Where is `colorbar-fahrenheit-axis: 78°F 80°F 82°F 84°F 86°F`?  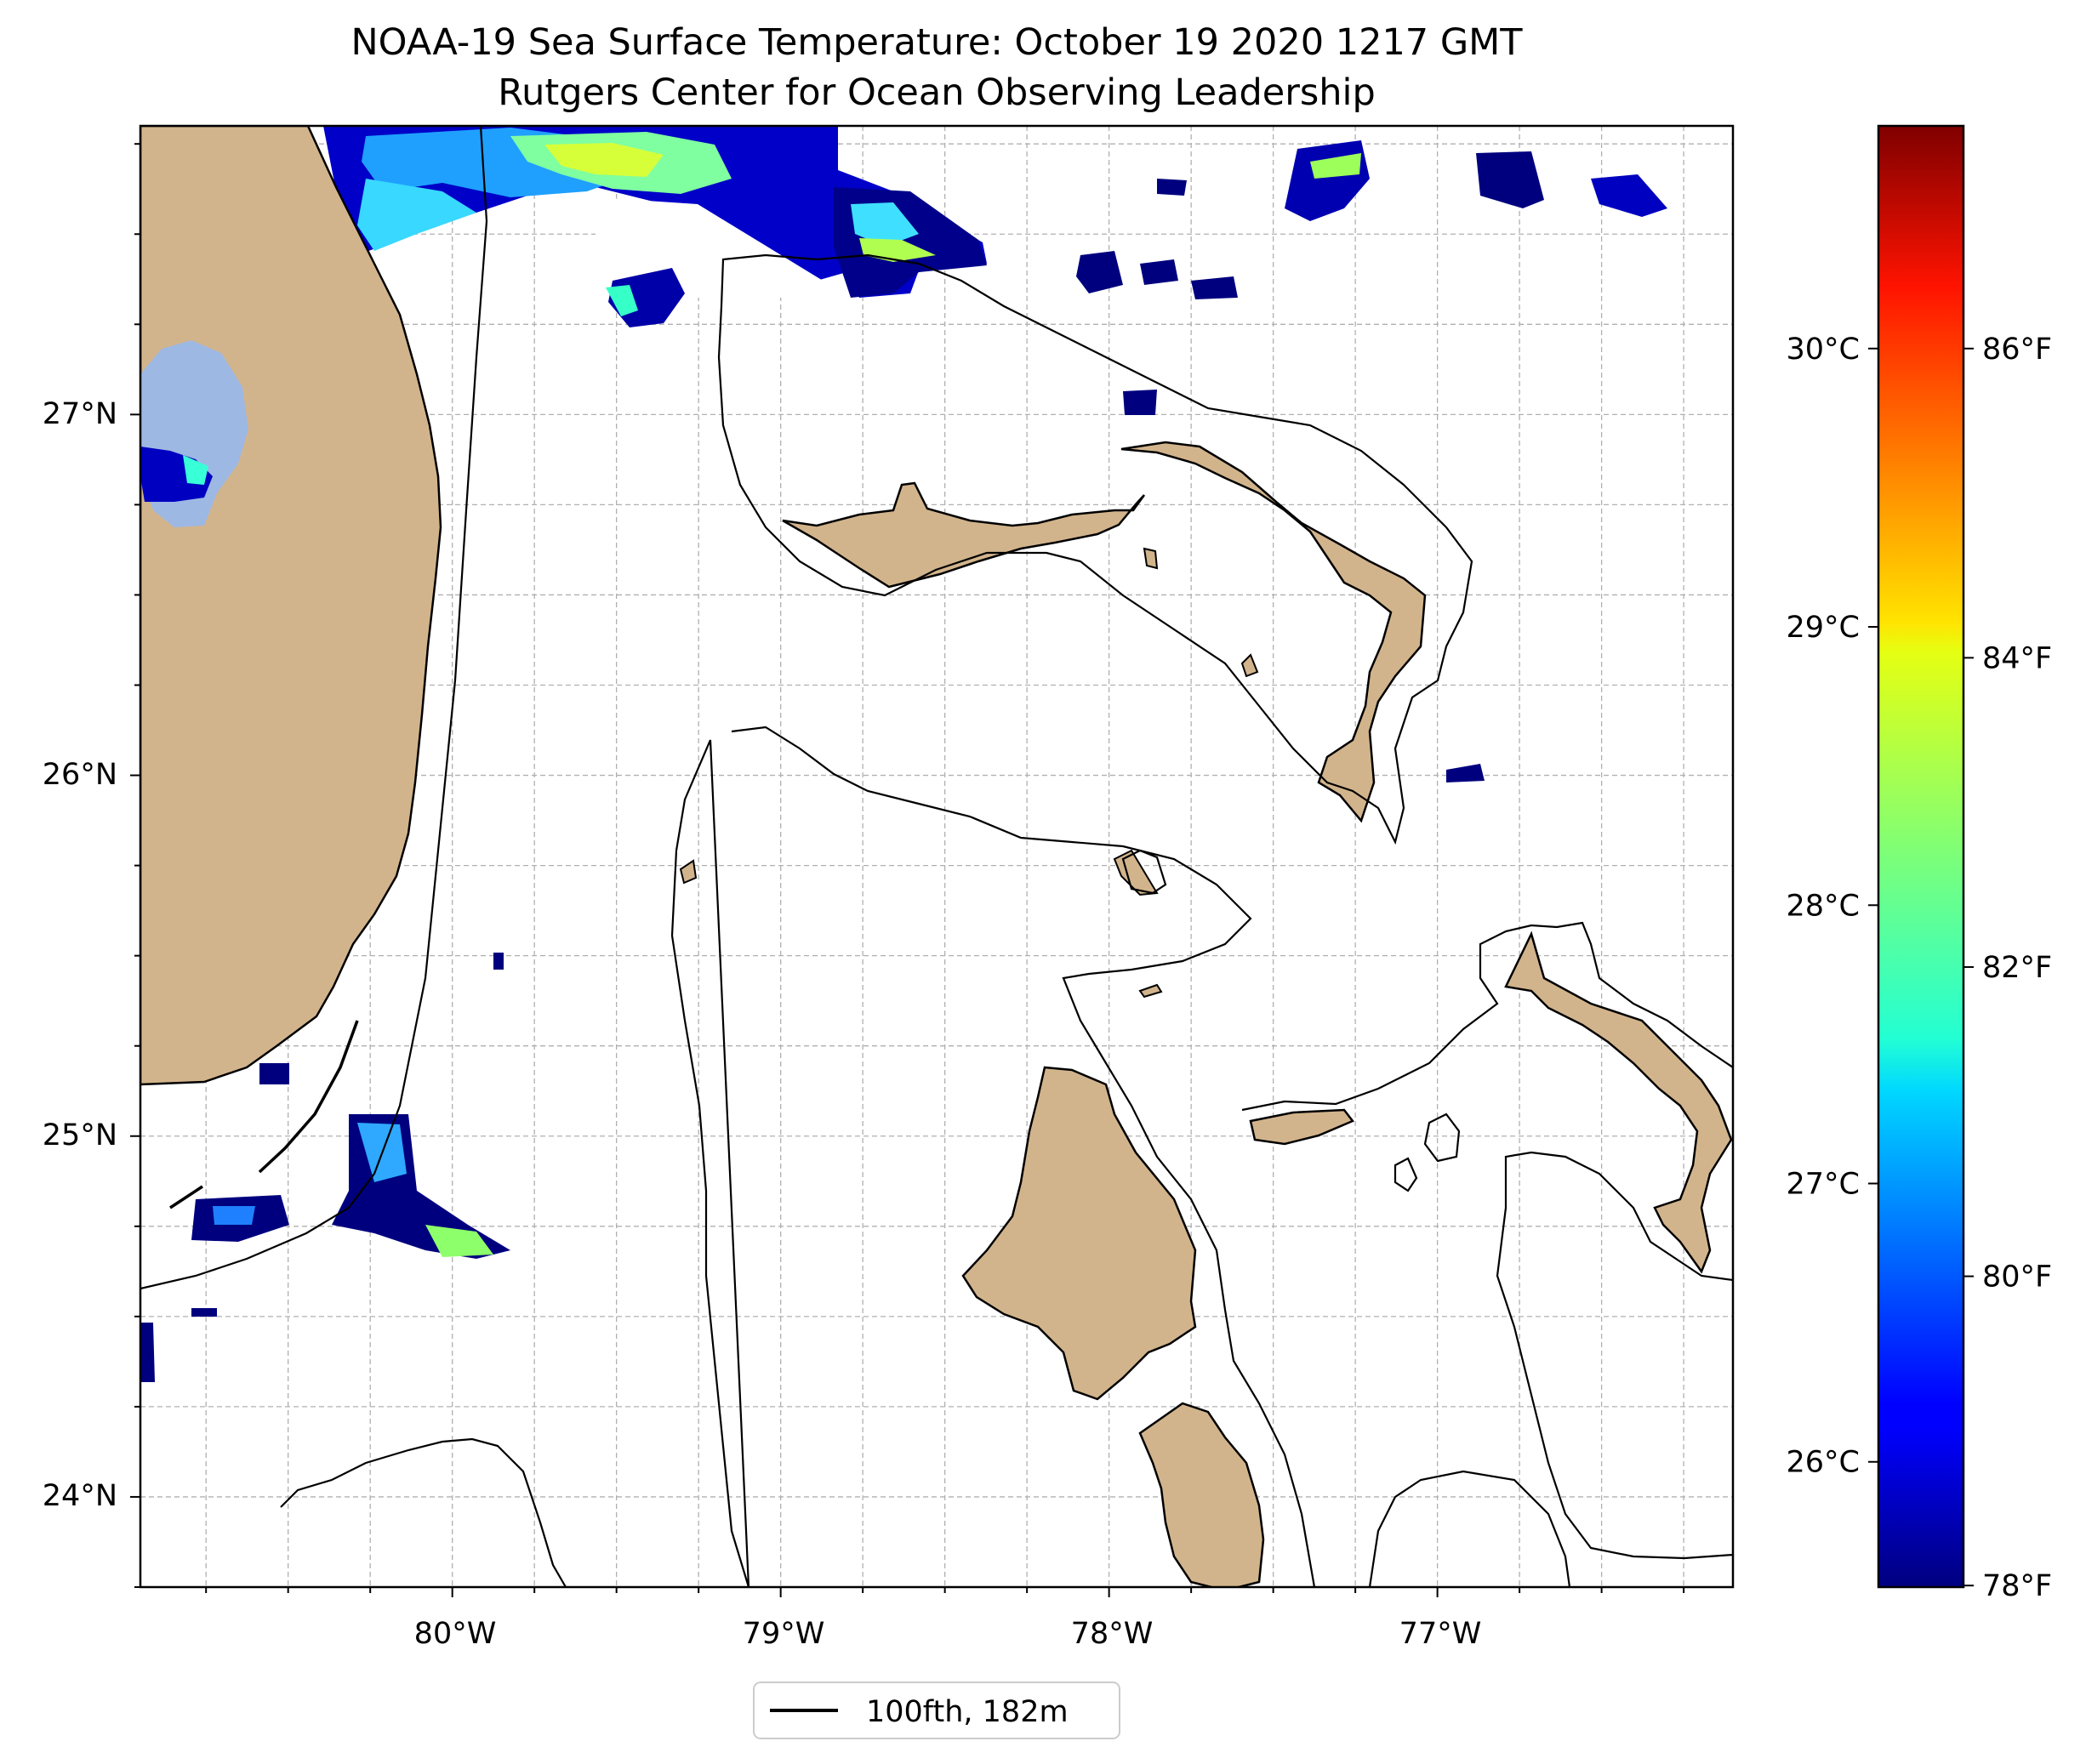 colorbar-fahrenheit-axis: 78°F 80°F 82°F 84°F 86°F is located at coordinates (2007, 968).